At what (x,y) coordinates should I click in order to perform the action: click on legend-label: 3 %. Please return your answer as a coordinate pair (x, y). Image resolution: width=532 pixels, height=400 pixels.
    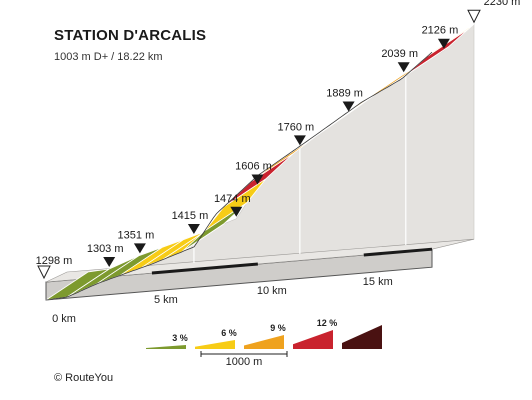
    Looking at the image, I should click on (180, 338).